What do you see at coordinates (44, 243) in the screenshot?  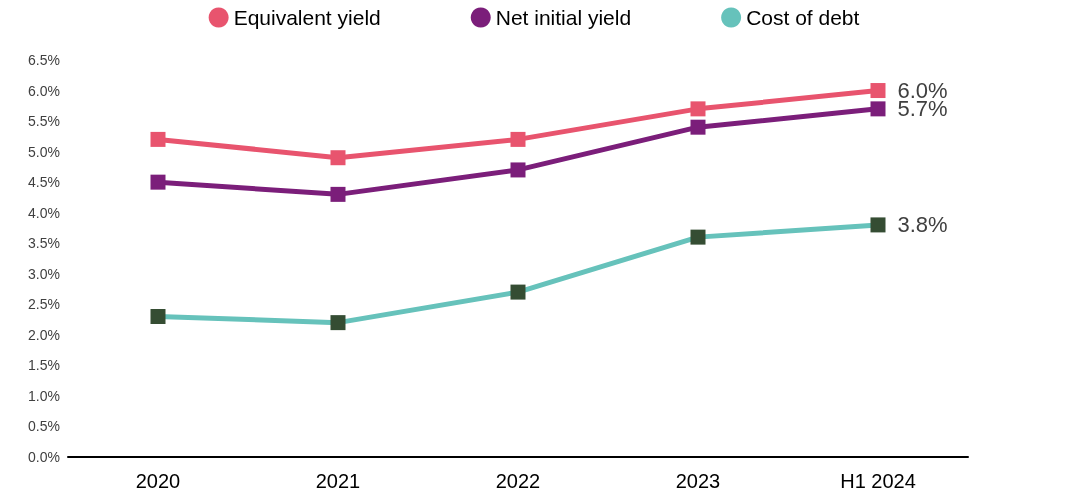 I see `y-tick-label: 3.5%` at bounding box center [44, 243].